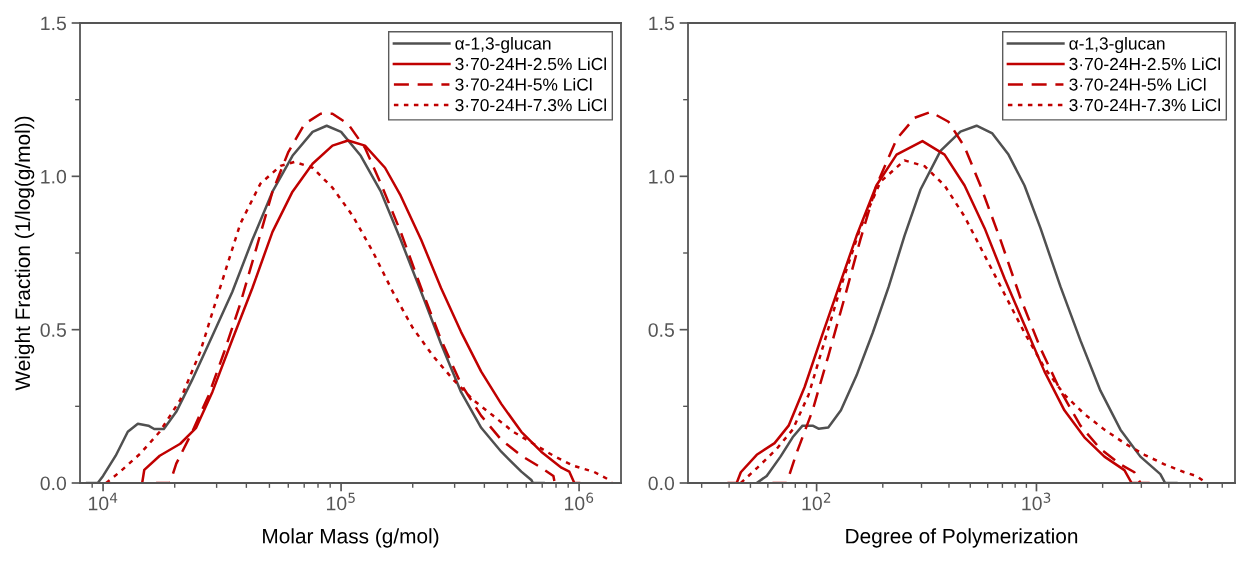 The image size is (1239, 565). Describe the element at coordinates (24, 253) in the screenshot. I see `y-axis-title: Weight Fraction (1/log(g/mol))` at that location.